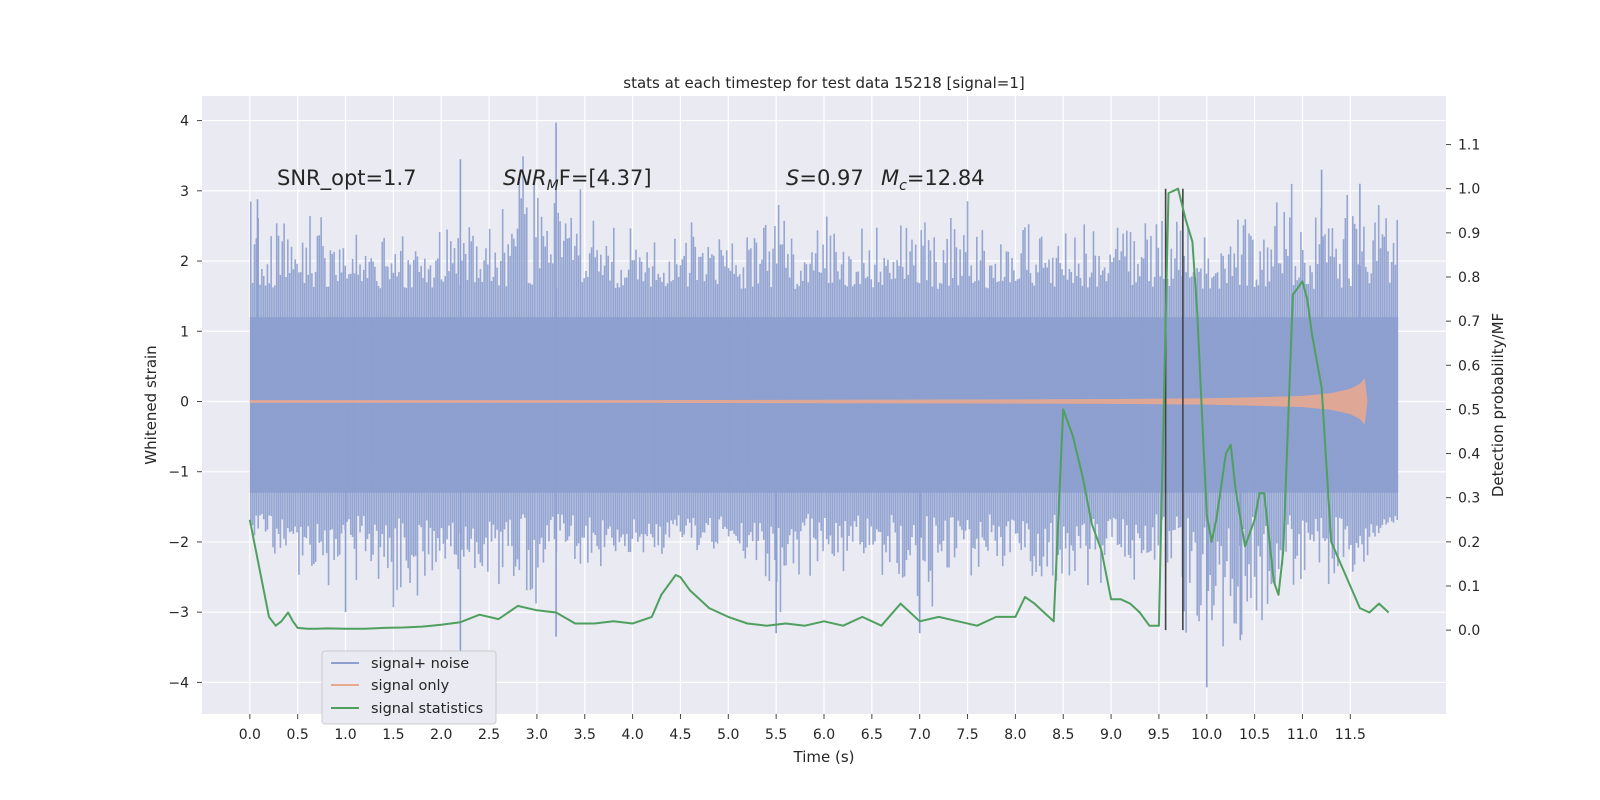  Describe the element at coordinates (1498, 405) in the screenshot. I see `y-axis-right-label: Detection probability/MF` at that location.